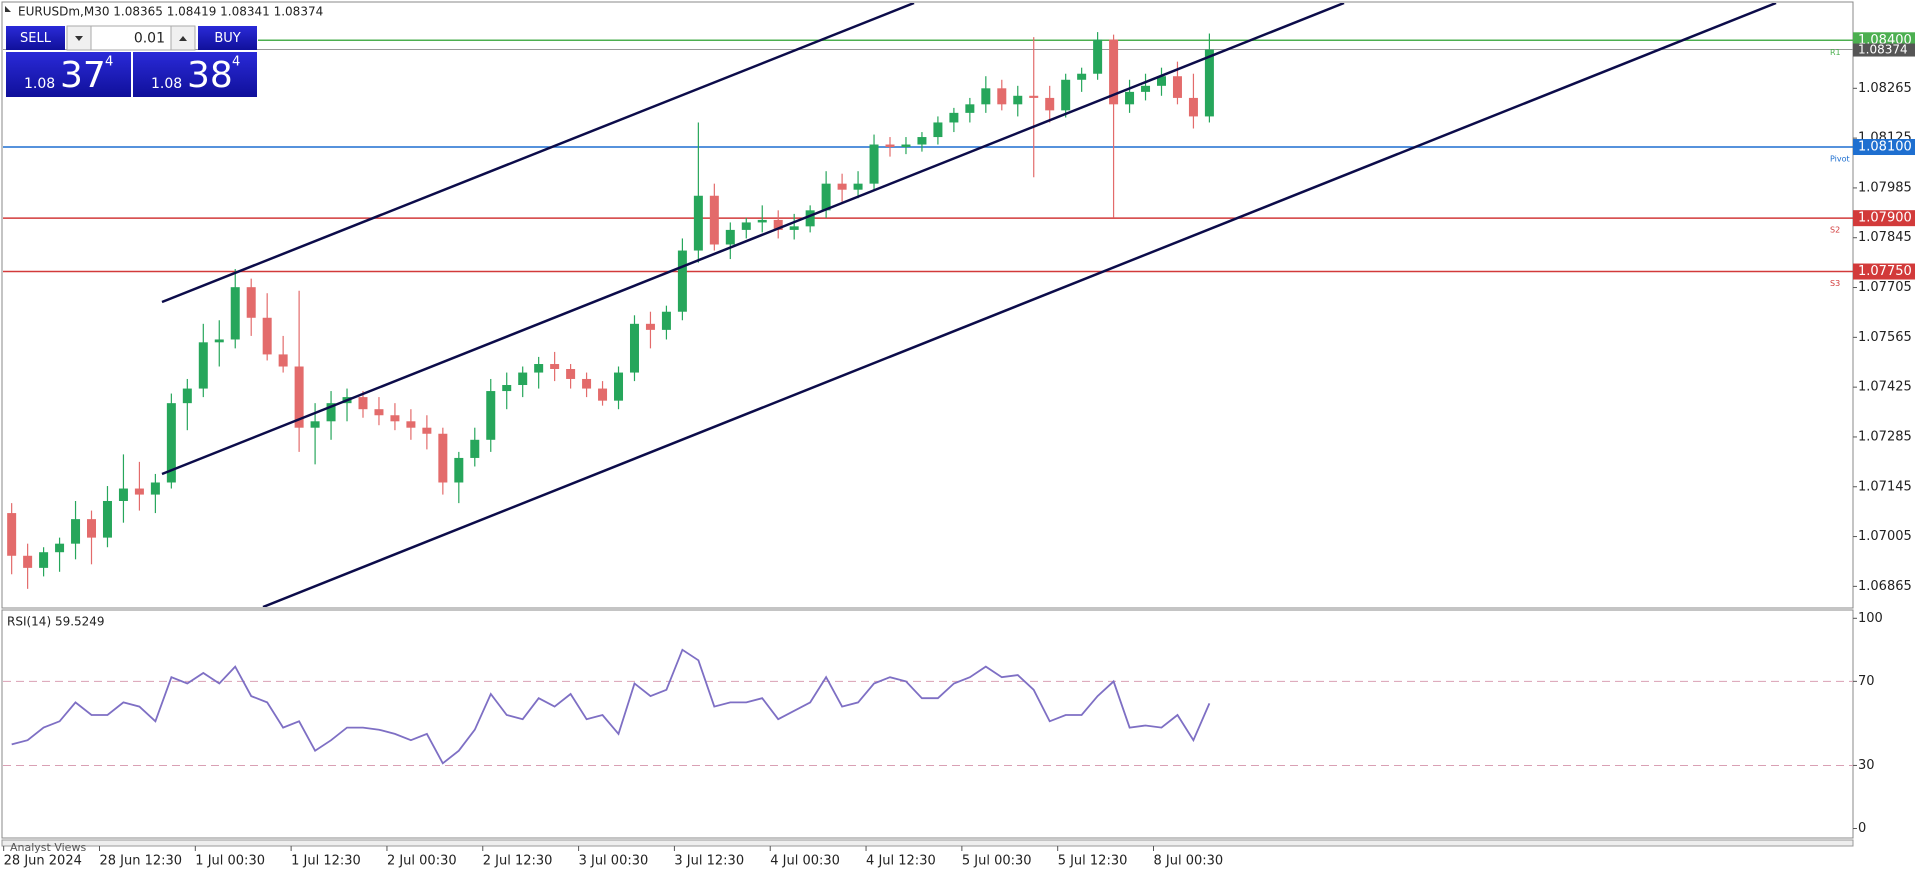 Image resolution: width=1916 pixels, height=874 pixels. Describe the element at coordinates (149, 39) in the screenshot. I see `lot-value: 0.01` at that location.